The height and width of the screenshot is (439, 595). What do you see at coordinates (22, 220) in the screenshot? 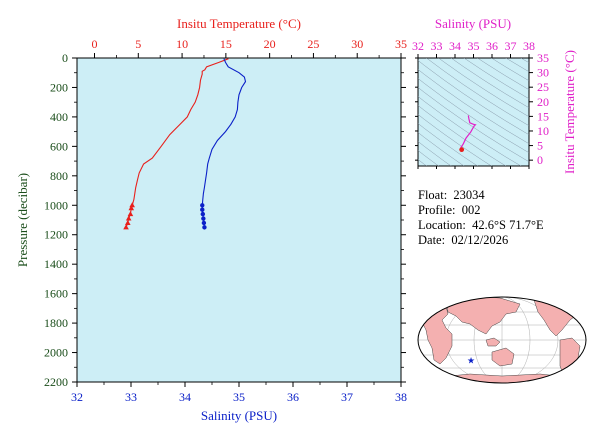
I see `pressure-axis-title: Pressure (decibar)` at bounding box center [22, 220].